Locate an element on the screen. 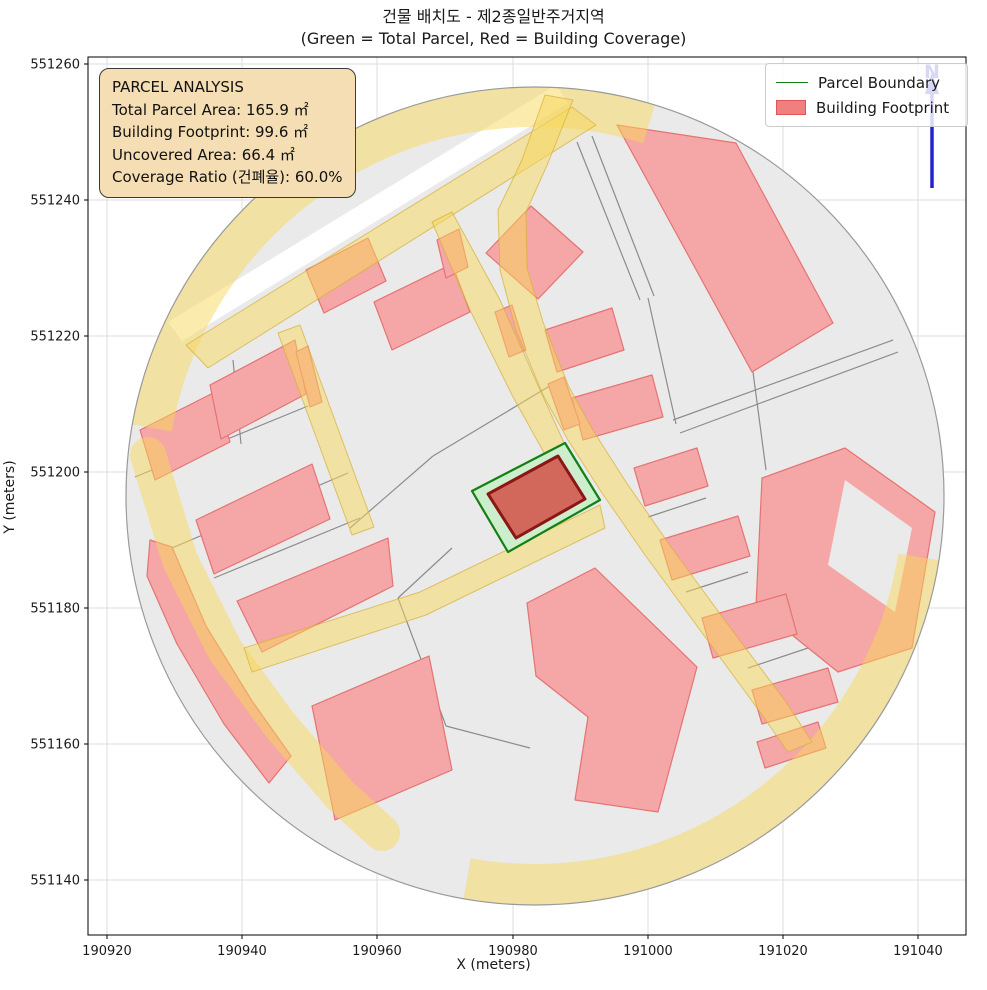 Image resolution: width=987 pixels, height=990 pixels. y-tick-label: 551140 is located at coordinates (55, 881).